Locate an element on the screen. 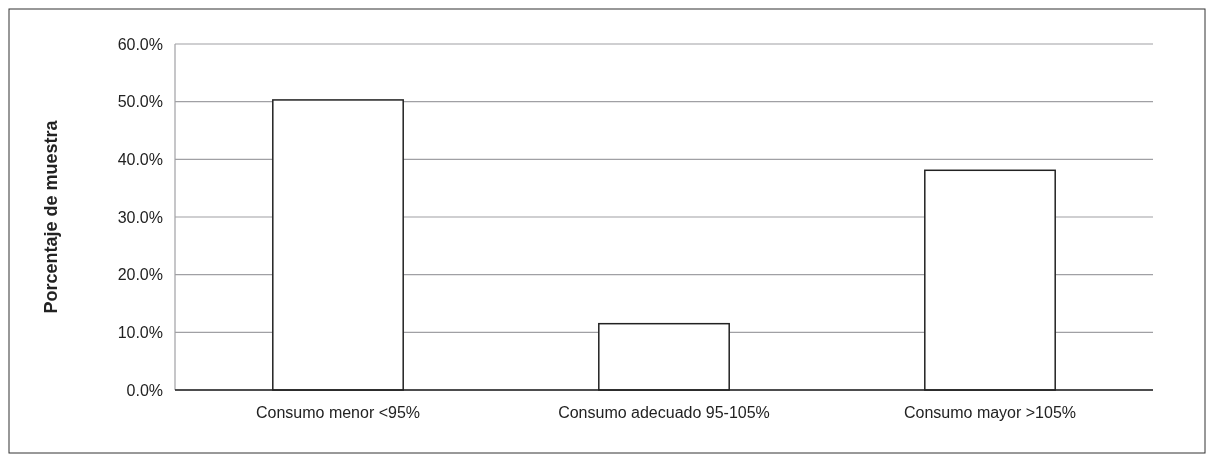 Image resolution: width=1214 pixels, height=454 pixels. y-tick-label: 40.0% is located at coordinates (140, 159).